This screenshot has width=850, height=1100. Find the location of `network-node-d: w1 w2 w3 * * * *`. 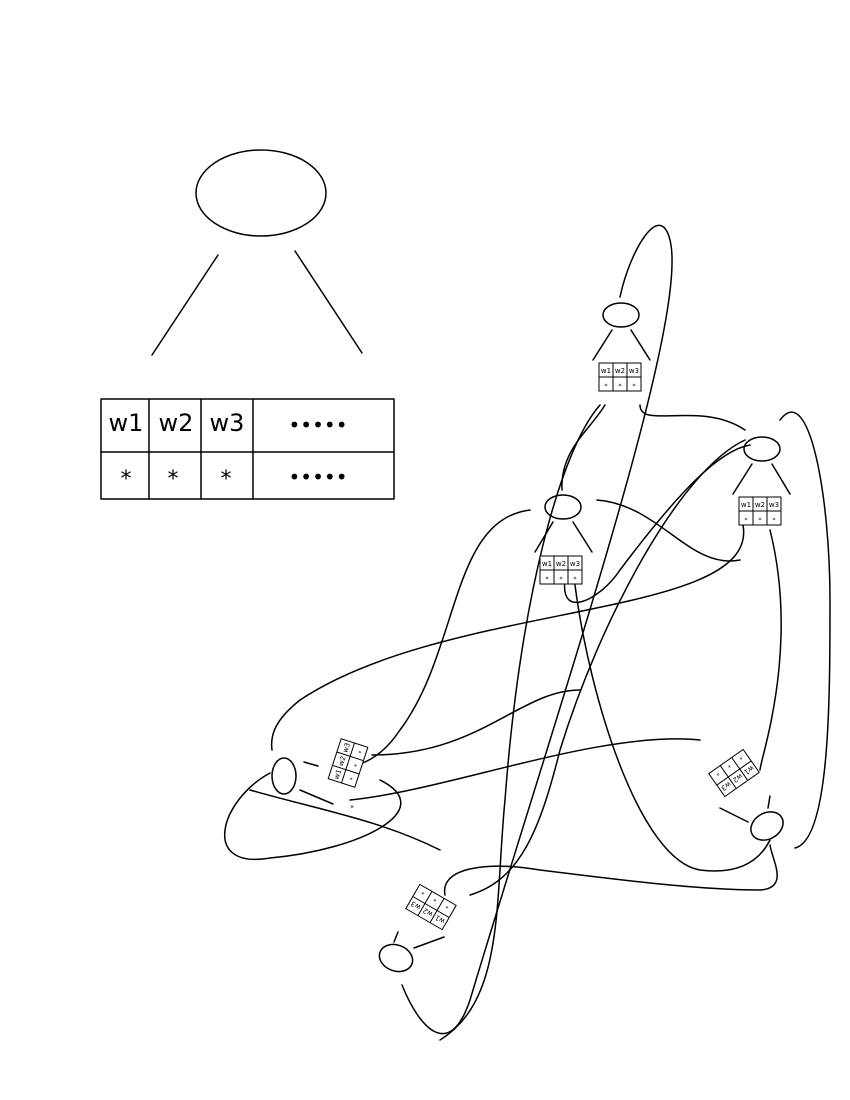

network-node-d: w1 w2 w3 * * * * is located at coordinates (320, 775).